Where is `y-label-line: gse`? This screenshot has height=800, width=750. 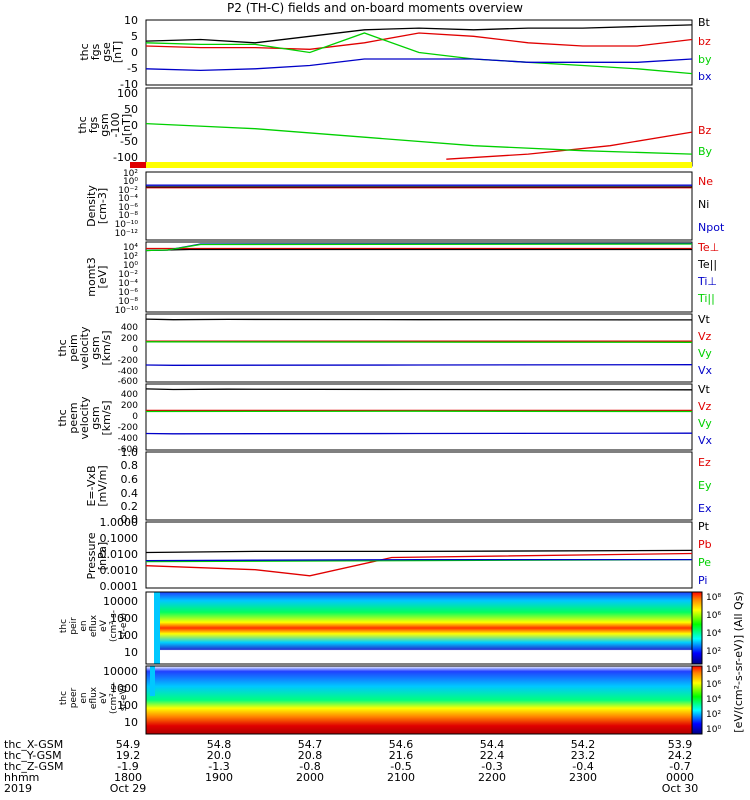
y-label-line: gse is located at coordinates (106, 52).